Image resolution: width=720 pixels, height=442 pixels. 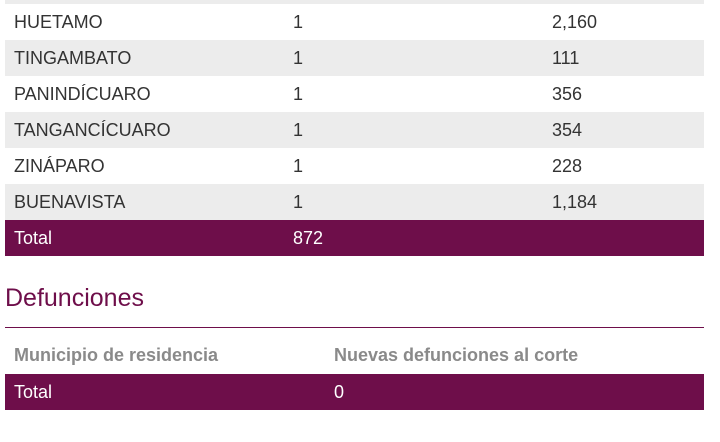 What do you see at coordinates (354, 238) in the screenshot?
I see `cases-total-row: Total 872` at bounding box center [354, 238].